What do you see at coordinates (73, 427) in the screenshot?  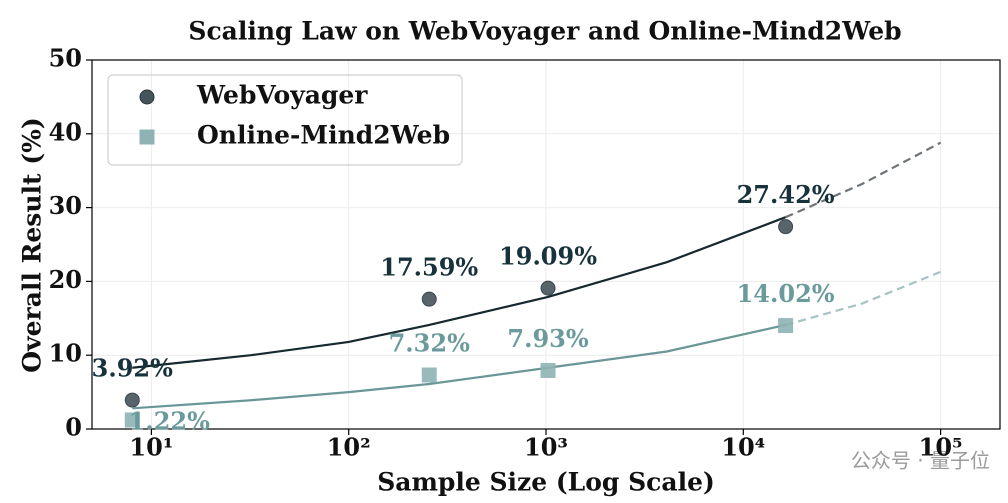 I see `y-tick-label: 0` at bounding box center [73, 427].